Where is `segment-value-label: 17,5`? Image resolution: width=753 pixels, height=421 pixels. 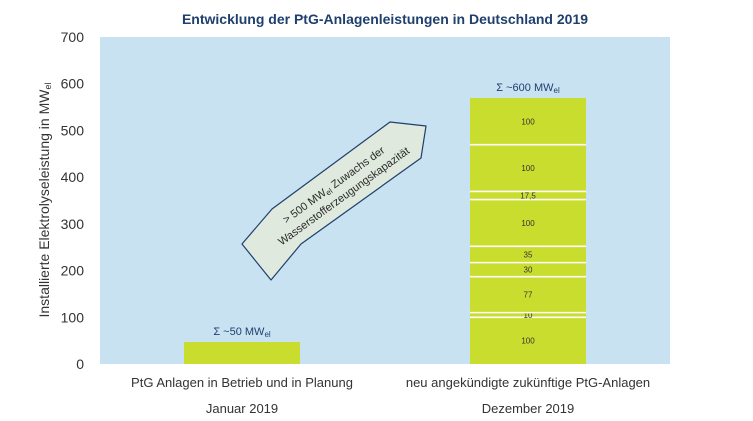
segment-value-label: 17,5 is located at coordinates (528, 195).